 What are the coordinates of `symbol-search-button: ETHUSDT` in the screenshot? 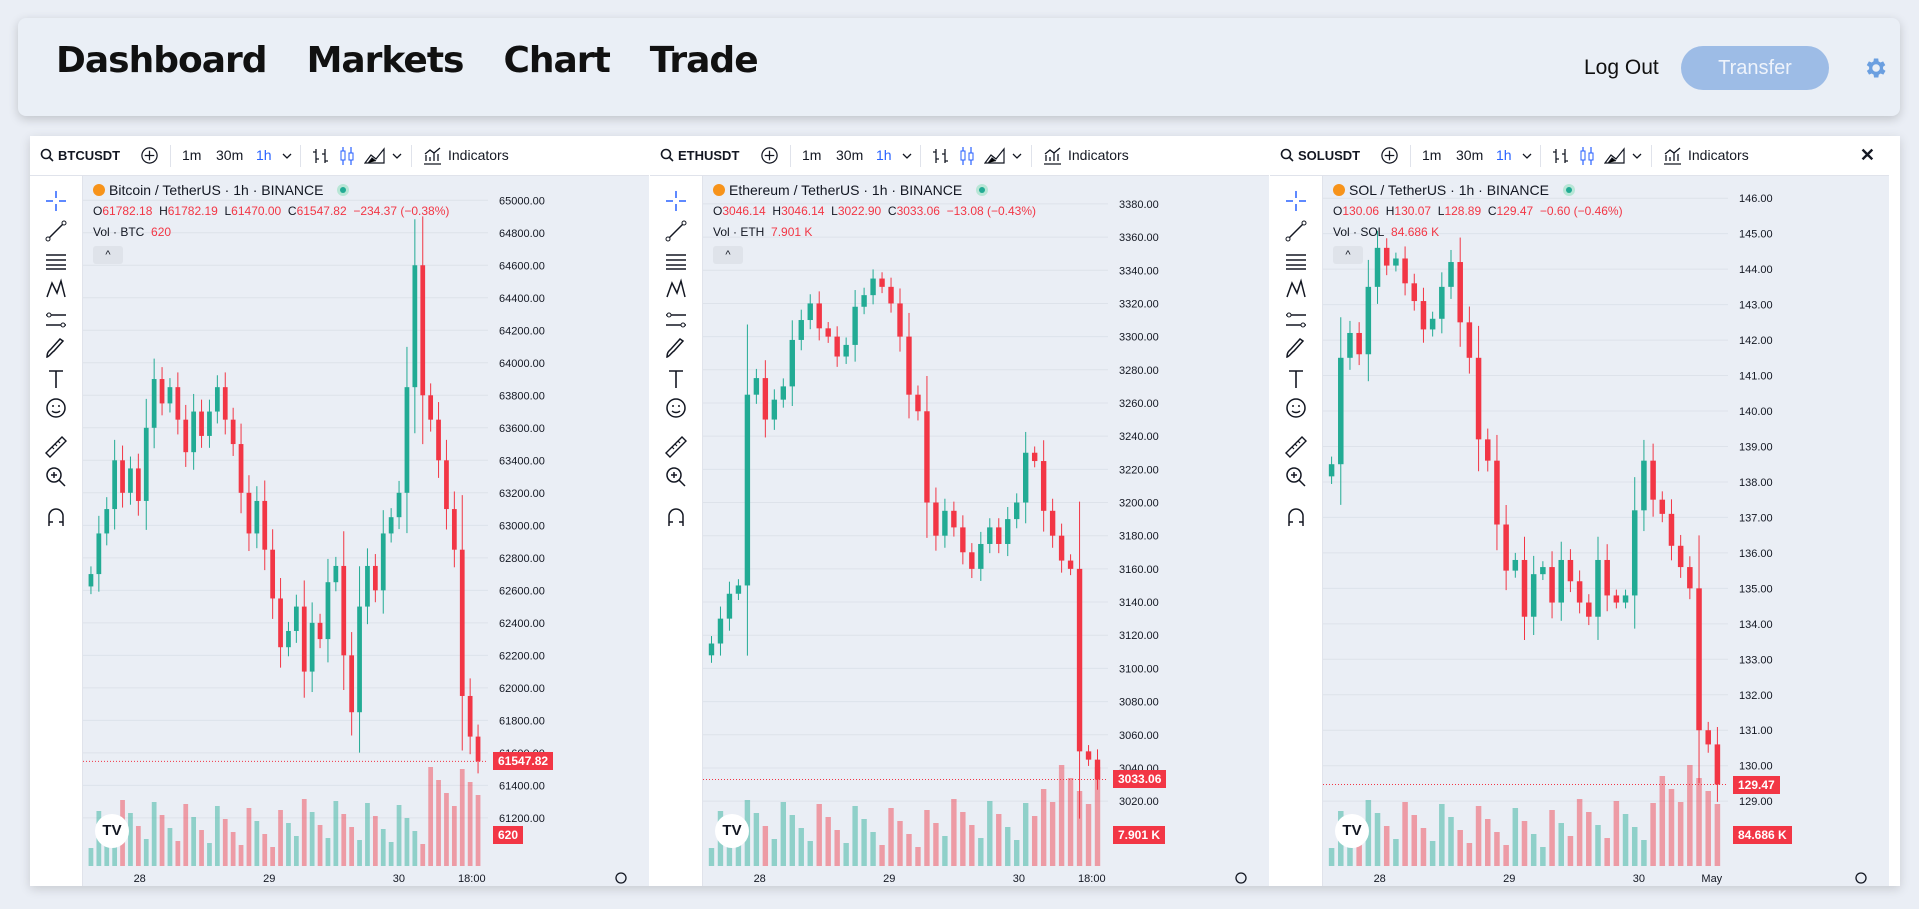 It's located at (709, 155).